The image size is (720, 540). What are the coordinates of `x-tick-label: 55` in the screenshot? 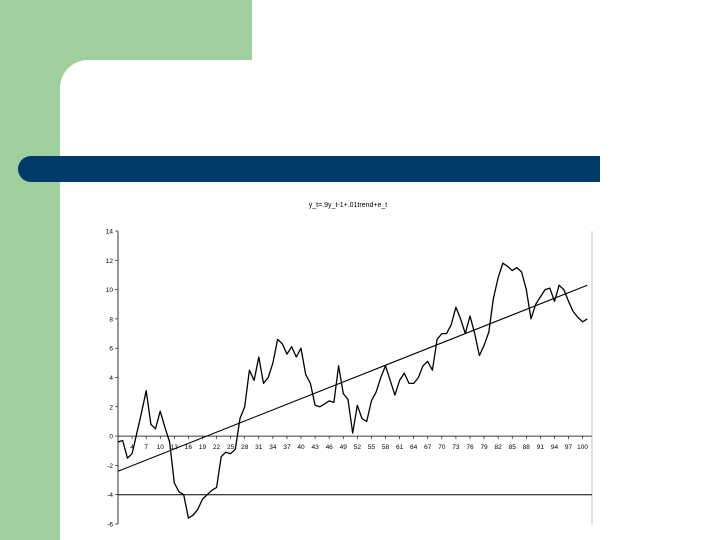 It's located at (372, 447).